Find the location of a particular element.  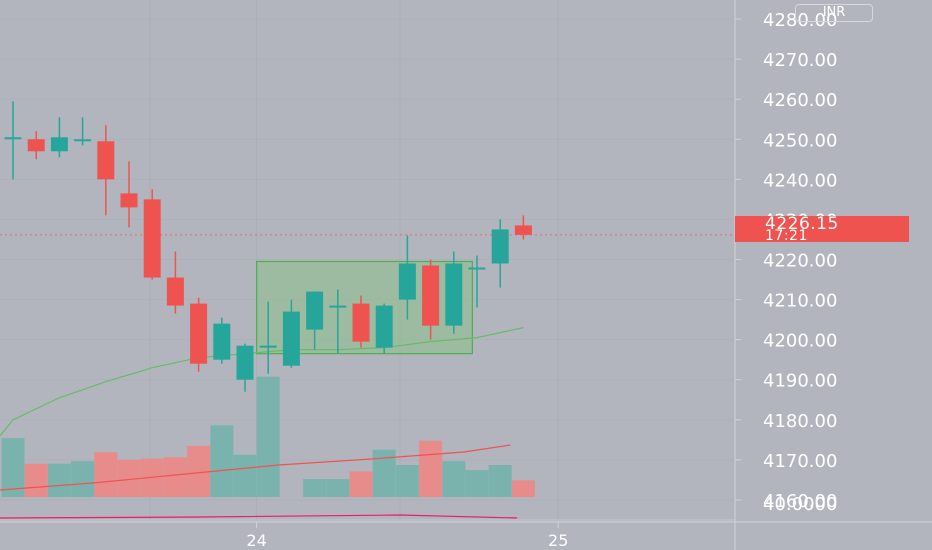

indicator-line is located at coordinates (259, 516).